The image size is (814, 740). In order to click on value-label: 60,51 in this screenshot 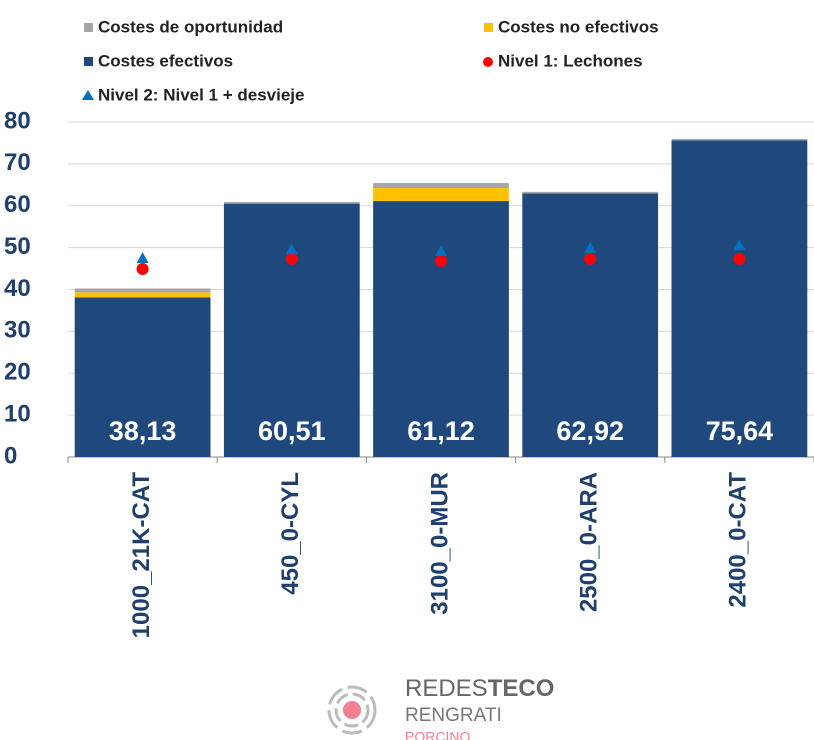, I will do `click(292, 431)`.